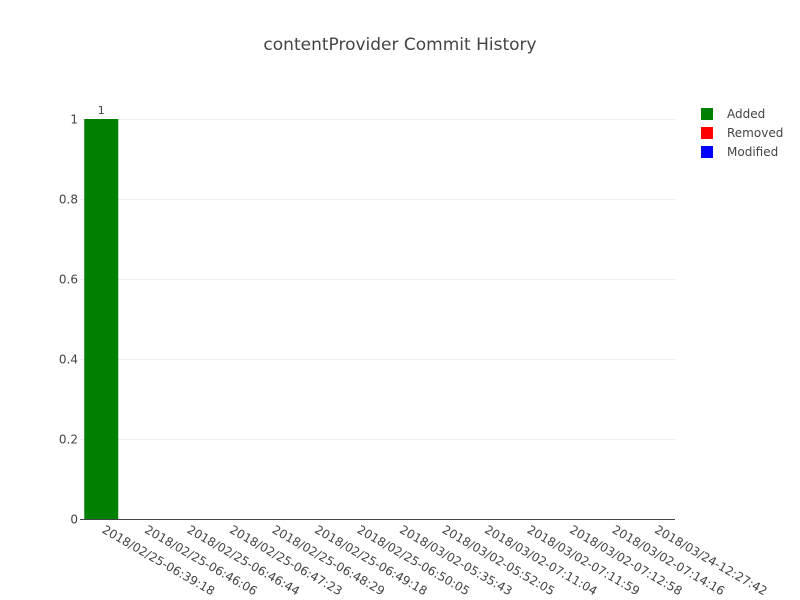 The width and height of the screenshot is (800, 600). Describe the element at coordinates (707, 133) in the screenshot. I see `legend-swatch-removed` at that location.